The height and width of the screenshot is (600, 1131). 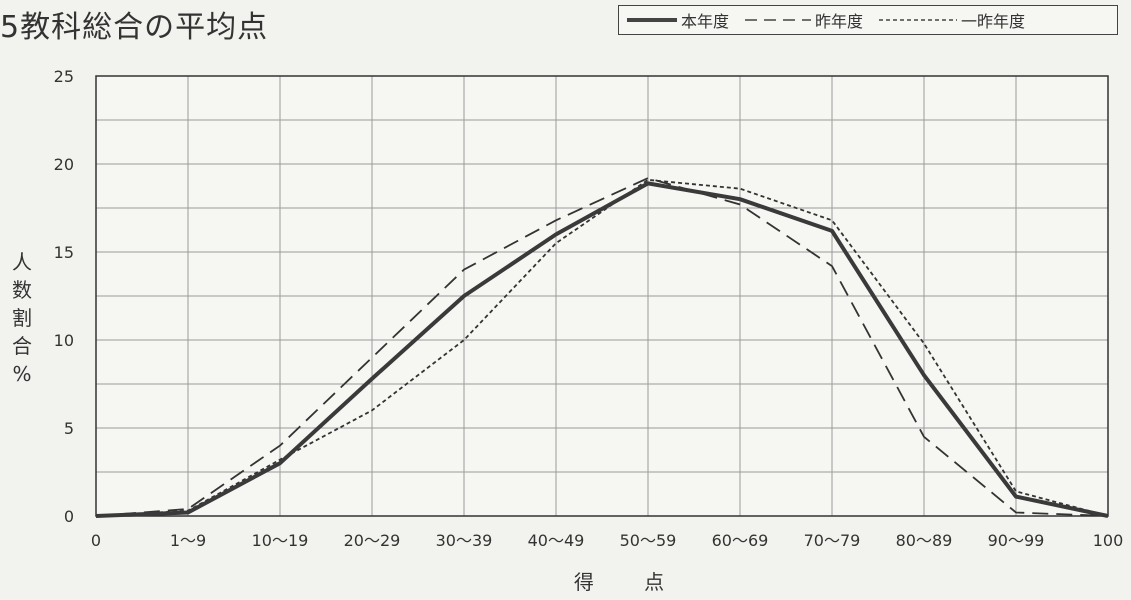 I want to click on x-tick-label: 80～89, so click(x=924, y=540).